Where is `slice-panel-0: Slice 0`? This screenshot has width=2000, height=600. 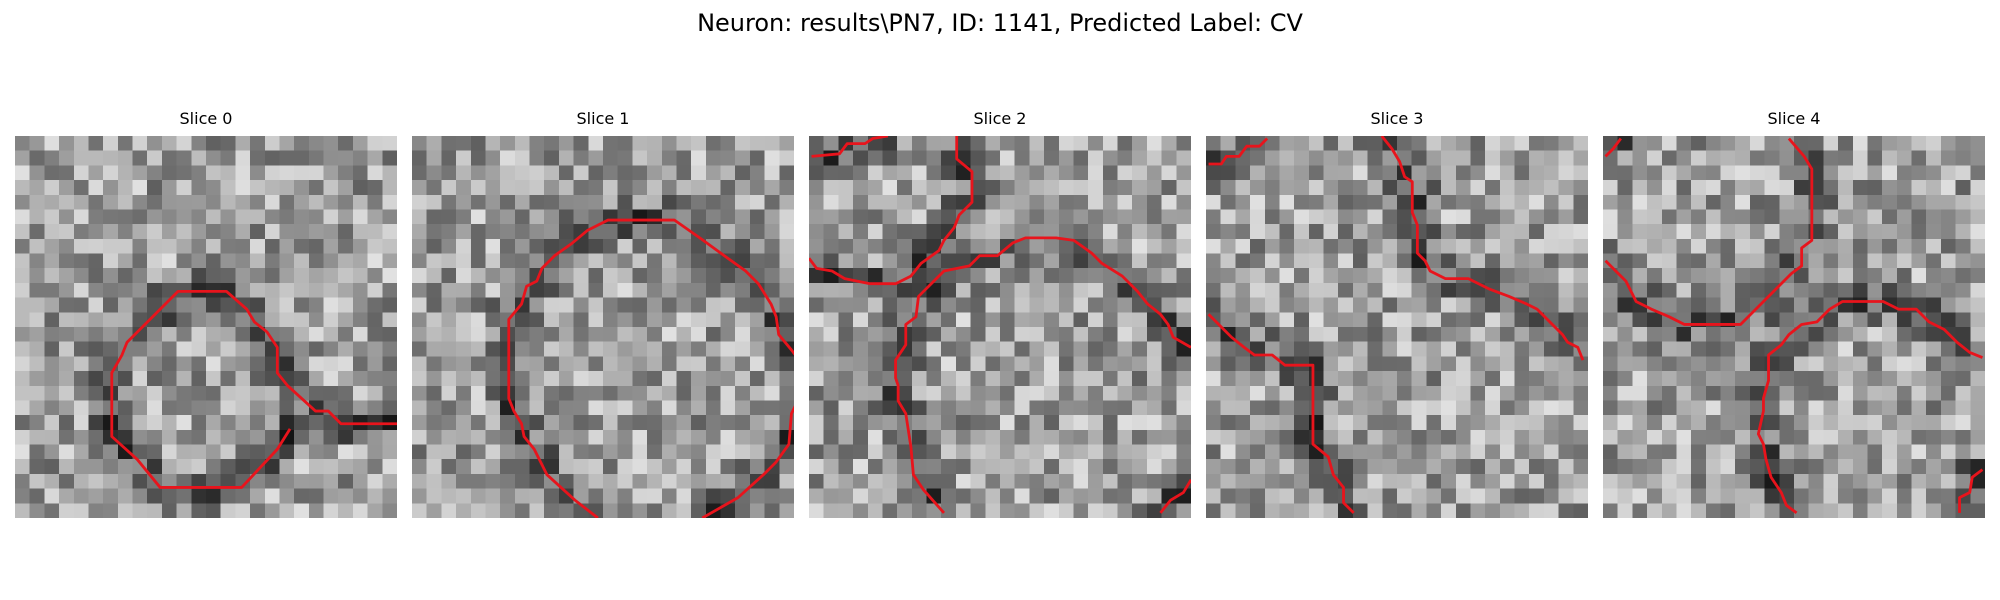 slice-panel-0: Slice 0 is located at coordinates (206, 313).